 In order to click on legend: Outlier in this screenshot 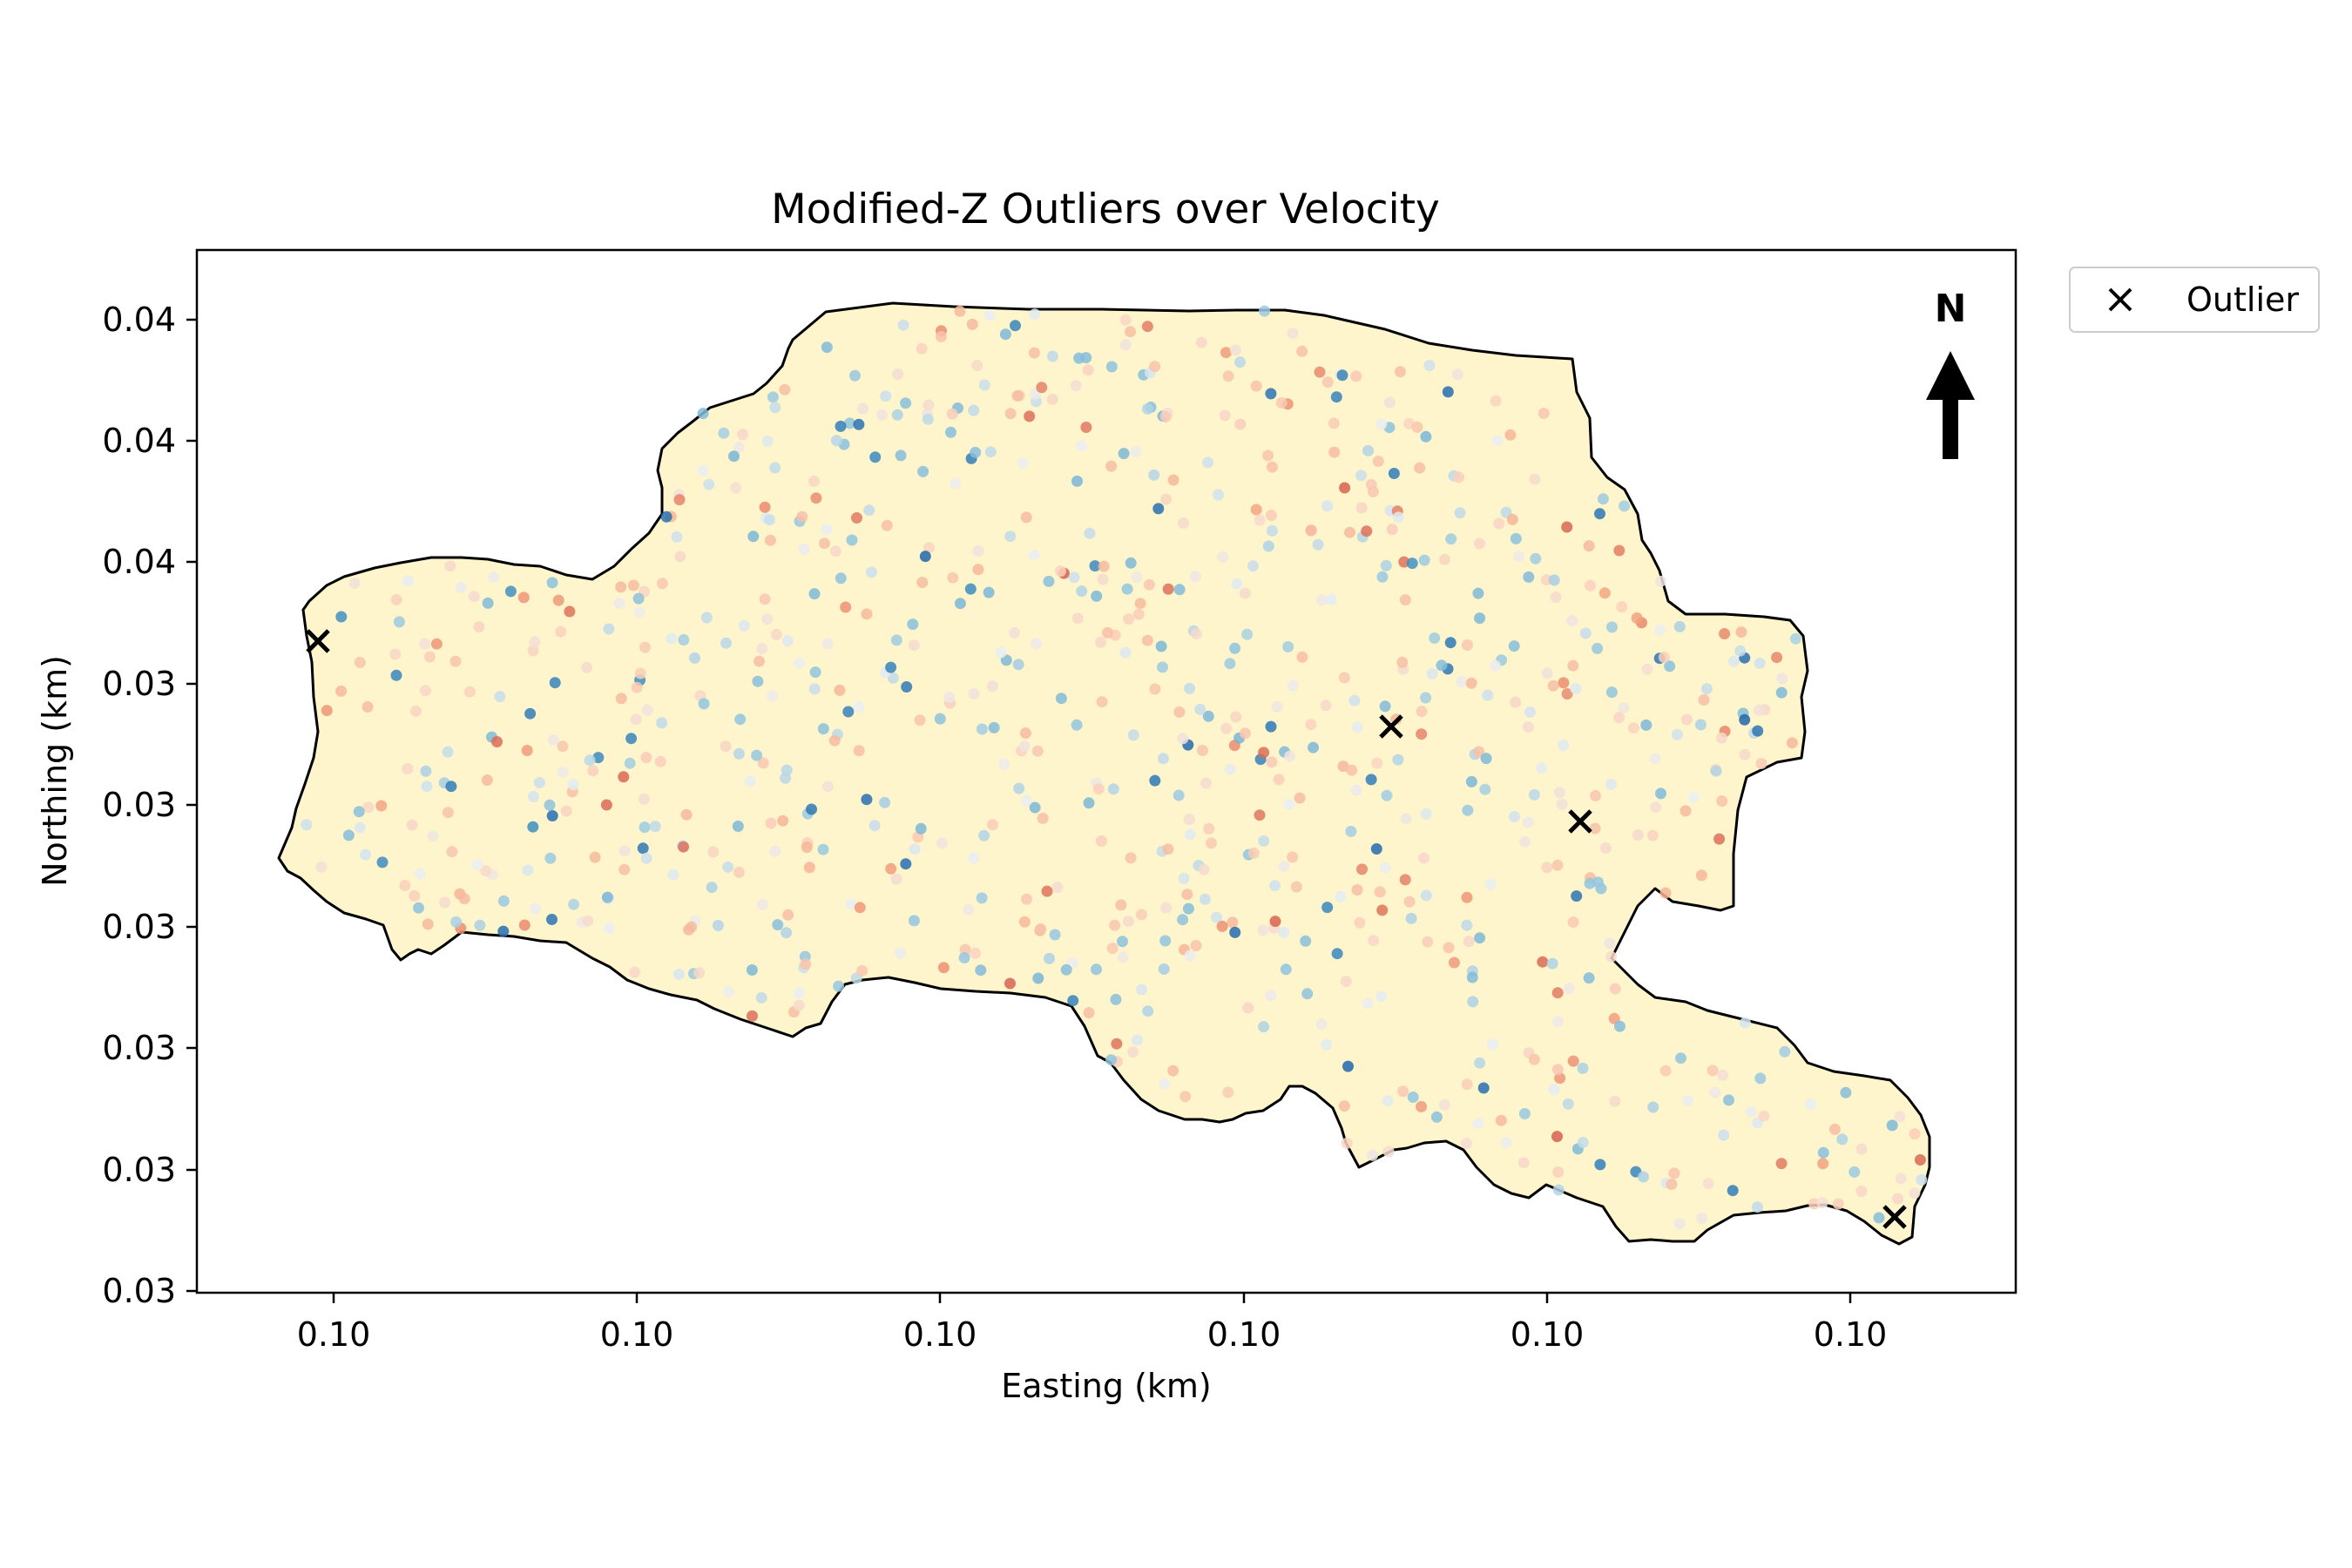, I will do `click(2194, 300)`.